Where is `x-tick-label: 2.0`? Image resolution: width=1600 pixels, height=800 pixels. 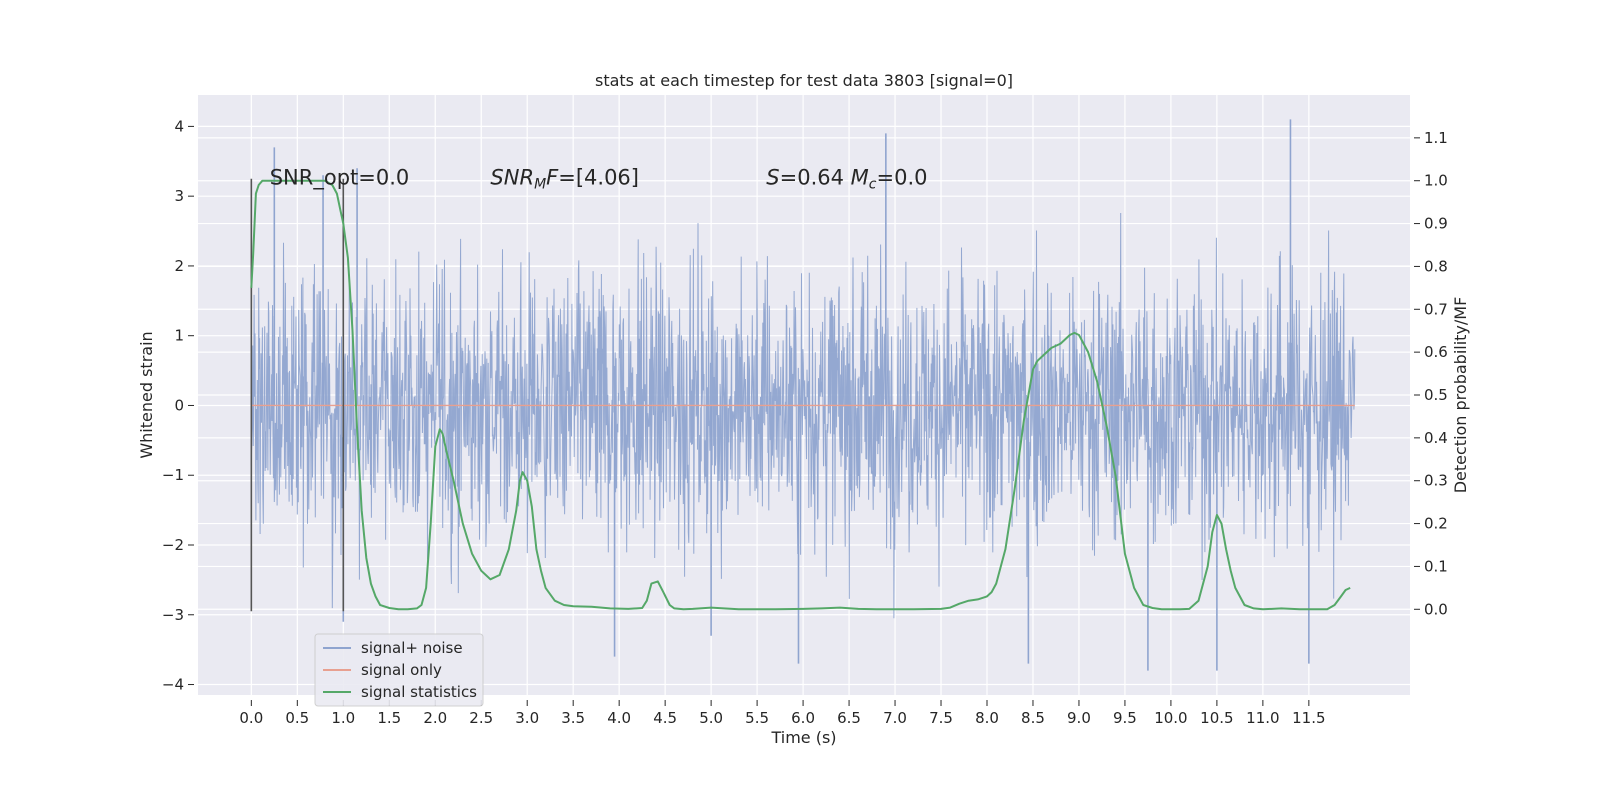
x-tick-label: 2.0 is located at coordinates (435, 718).